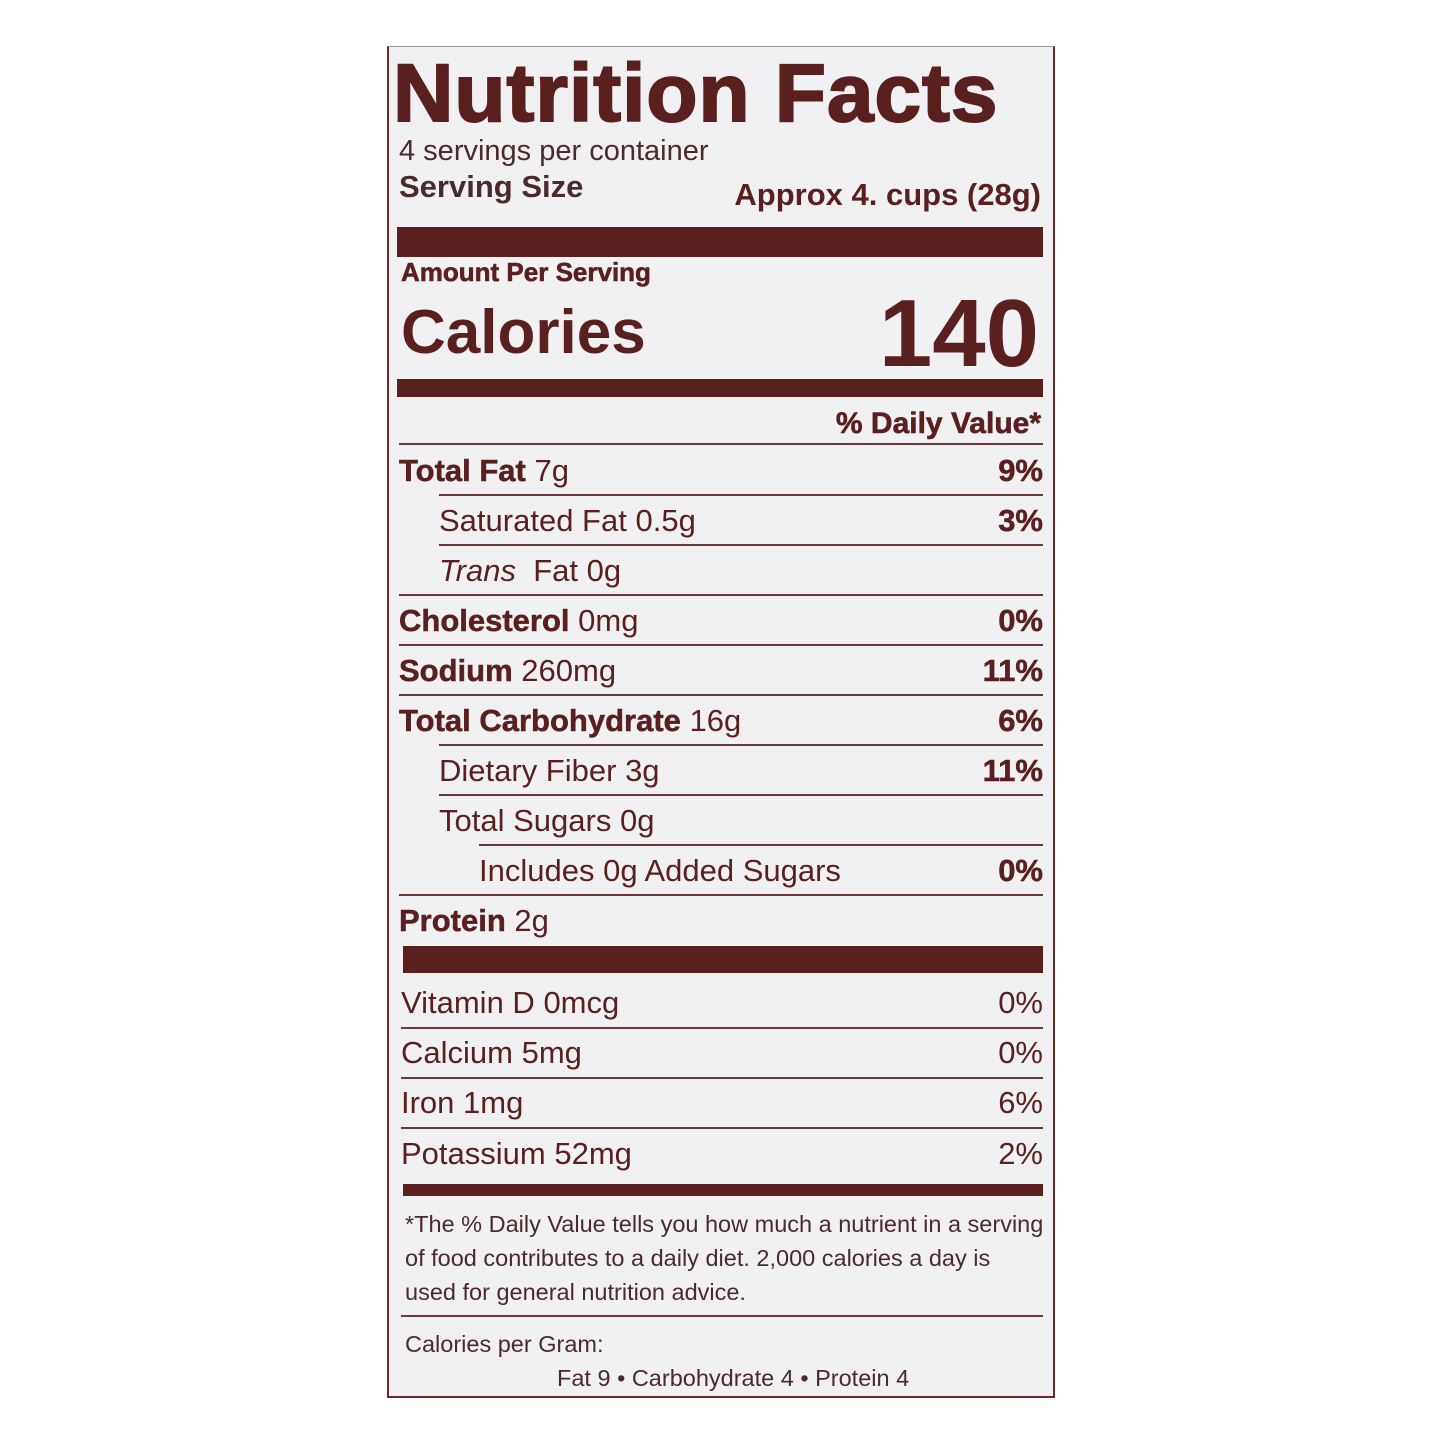  I want to click on vitamin-row: Calcium 5mg 0%, so click(722, 1054).